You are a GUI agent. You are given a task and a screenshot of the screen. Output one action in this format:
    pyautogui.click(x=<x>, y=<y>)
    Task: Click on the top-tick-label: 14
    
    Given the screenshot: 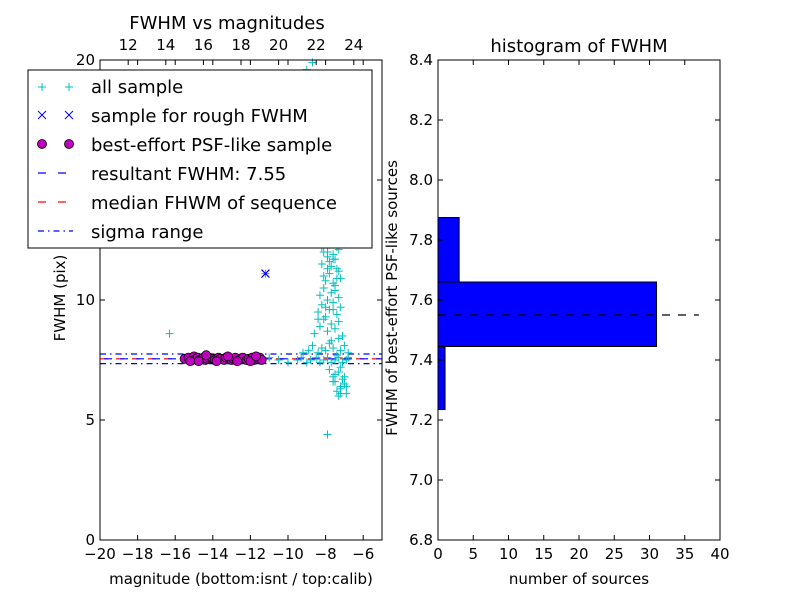 What is the action you would take?
    pyautogui.click(x=165, y=45)
    